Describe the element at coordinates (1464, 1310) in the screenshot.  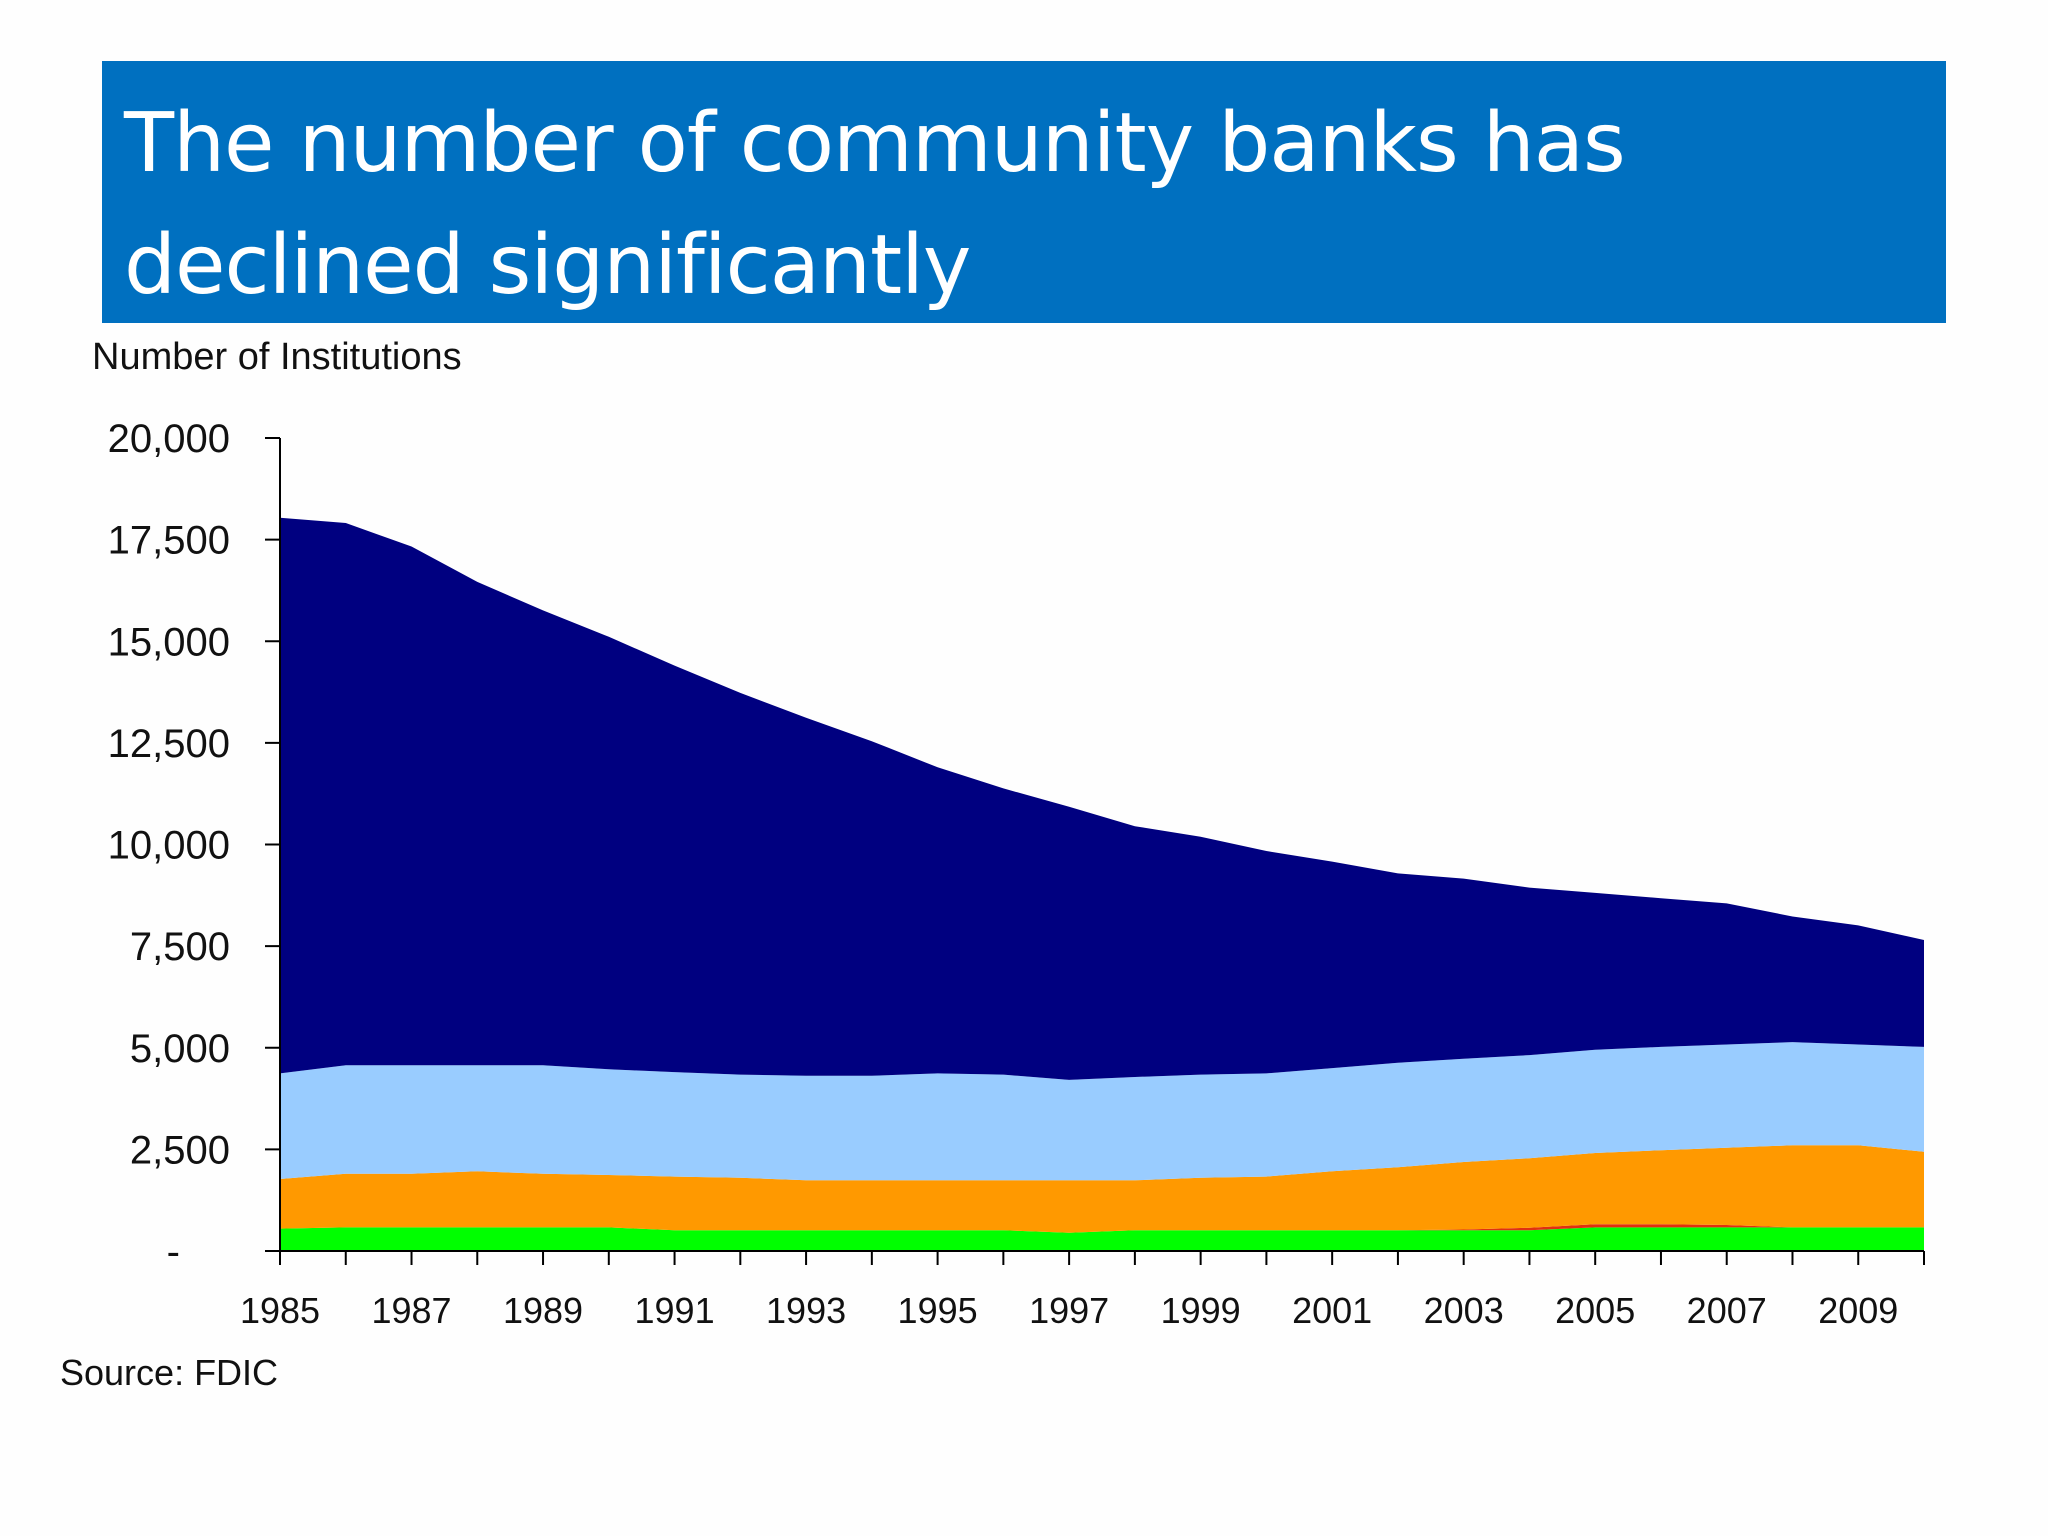
I see `x-tick-label: 2003` at that location.